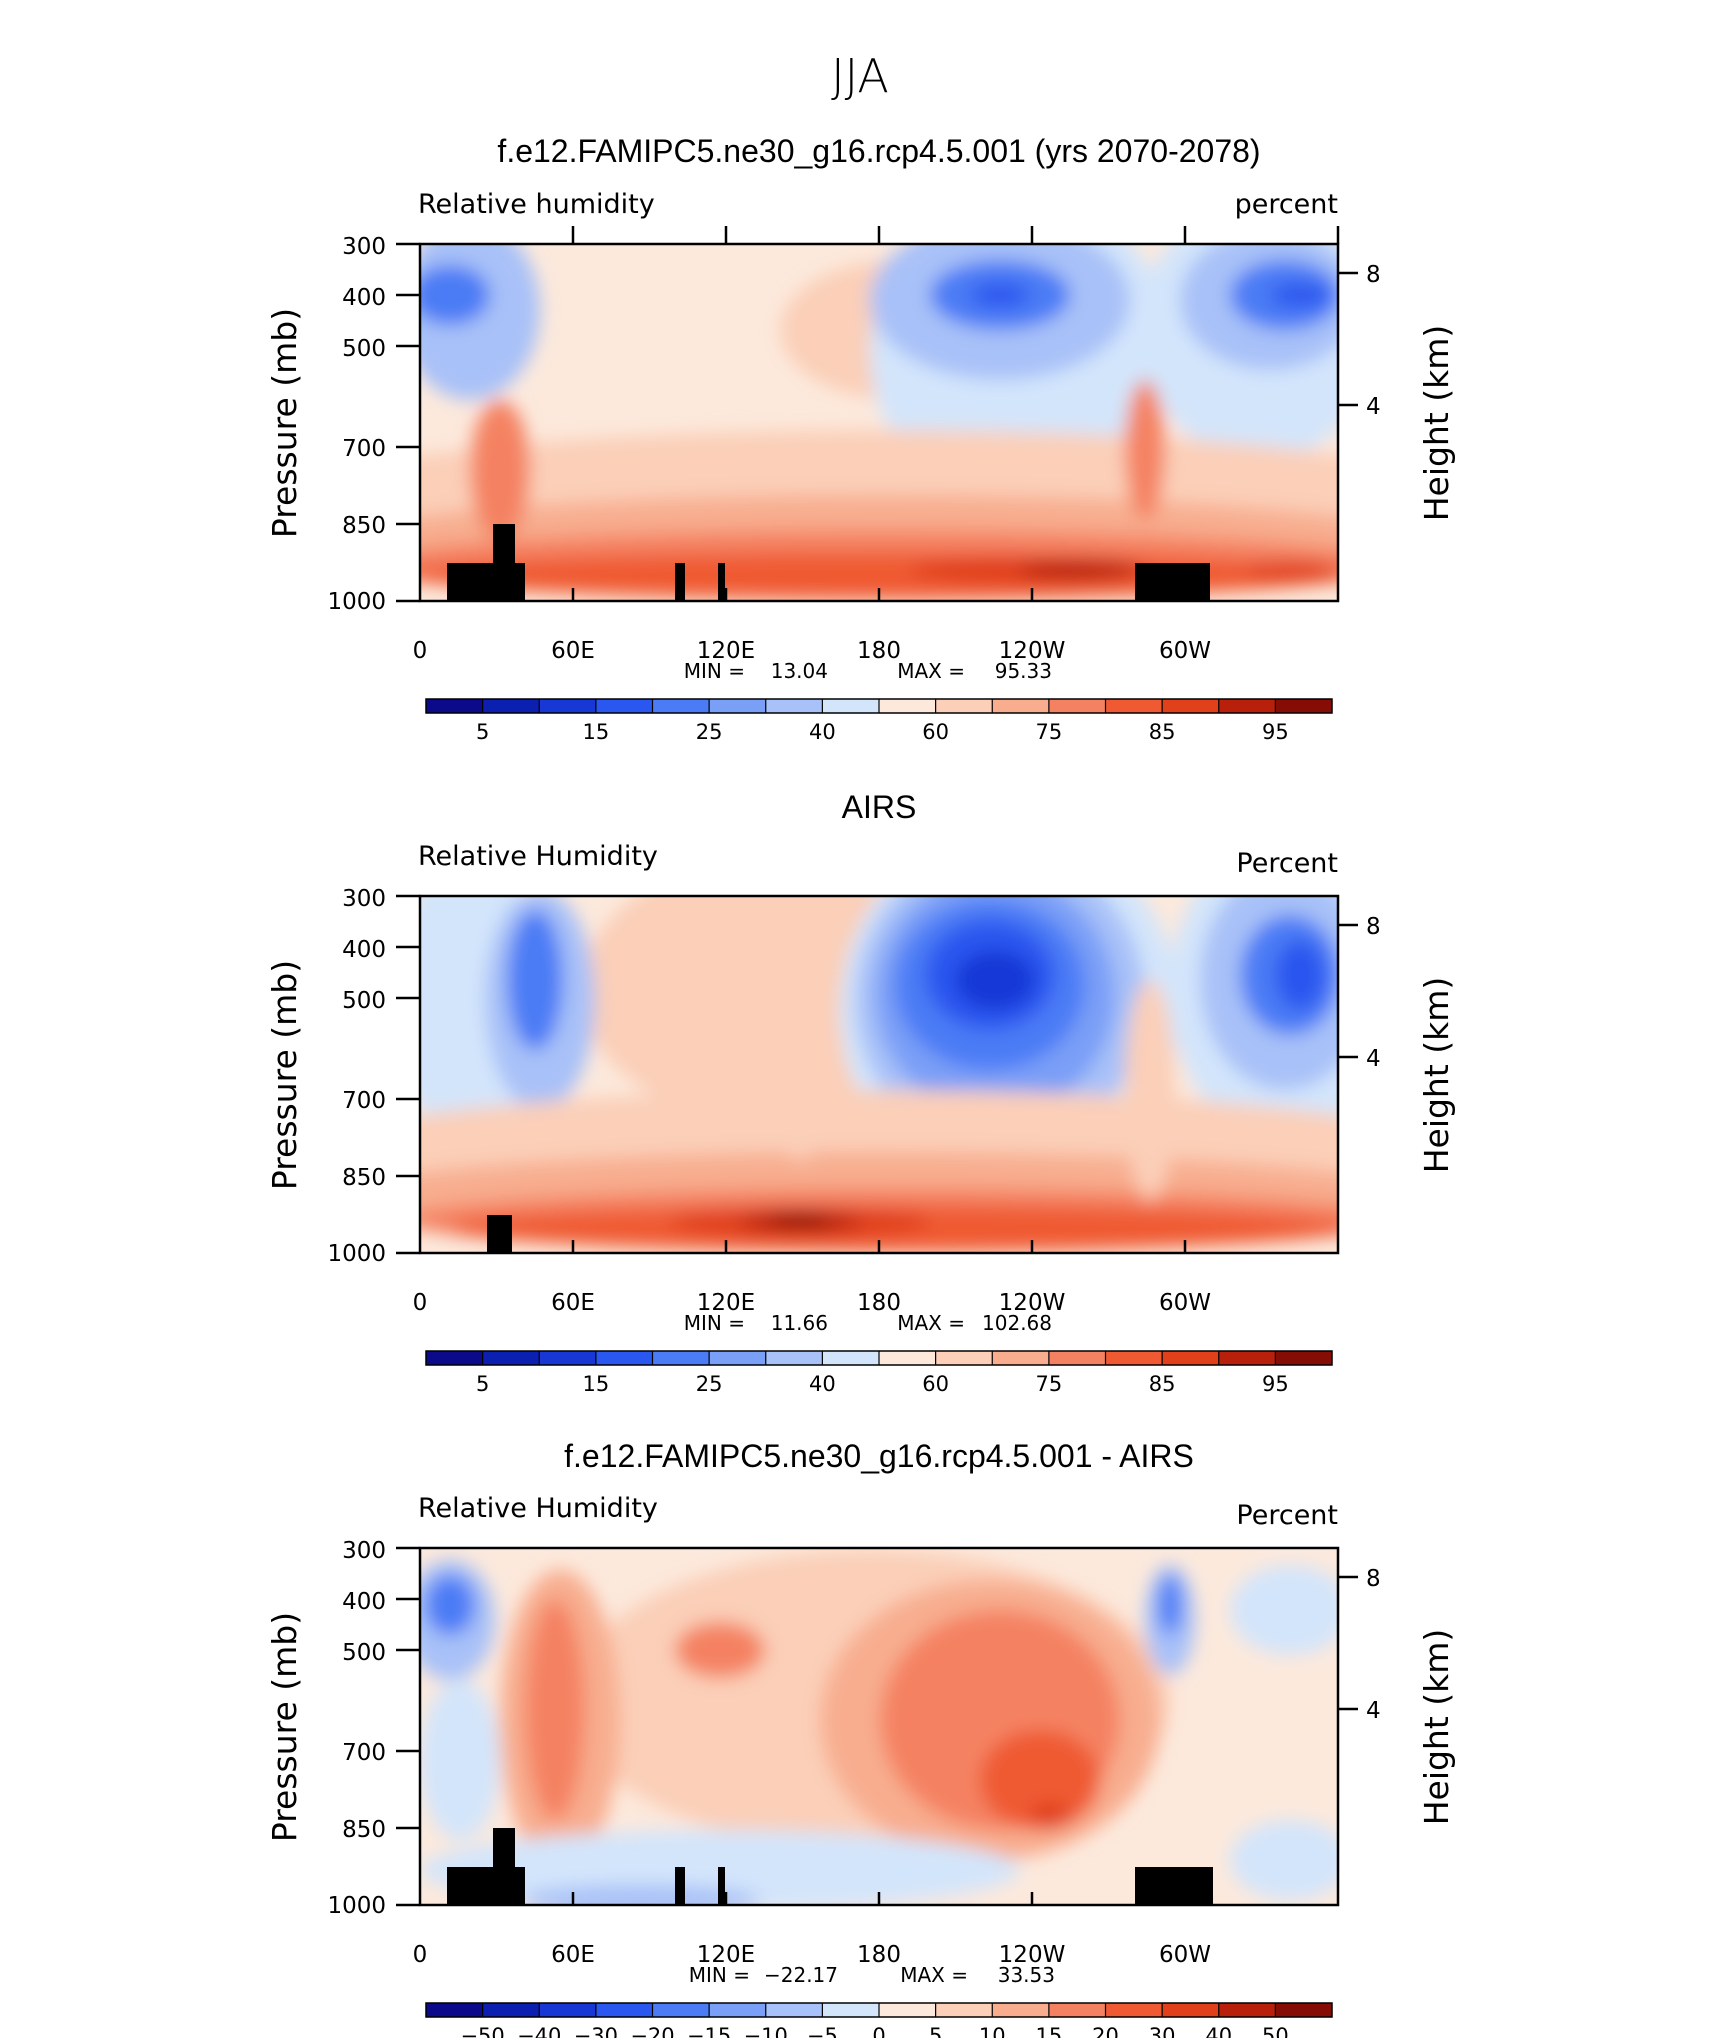  Describe the element at coordinates (879, 721) in the screenshot. I see `colorbar: 5 15 25 40 60 75 85 95` at that location.